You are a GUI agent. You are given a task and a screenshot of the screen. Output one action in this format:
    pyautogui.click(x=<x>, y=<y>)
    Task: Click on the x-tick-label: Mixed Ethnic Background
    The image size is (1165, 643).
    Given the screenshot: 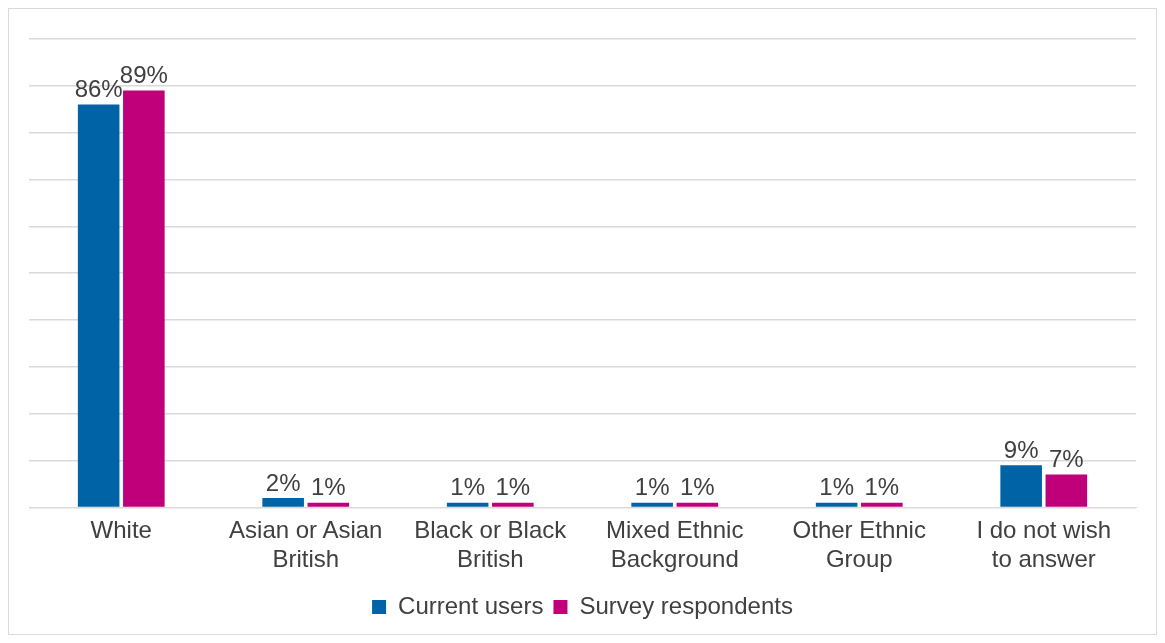 What is the action you would take?
    pyautogui.click(x=675, y=544)
    